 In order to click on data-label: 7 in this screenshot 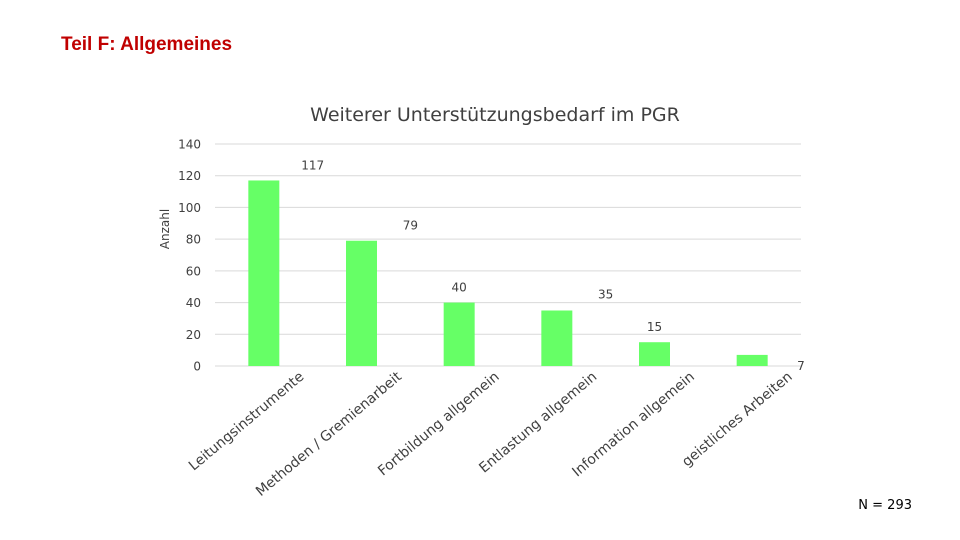, I will do `click(801, 366)`.